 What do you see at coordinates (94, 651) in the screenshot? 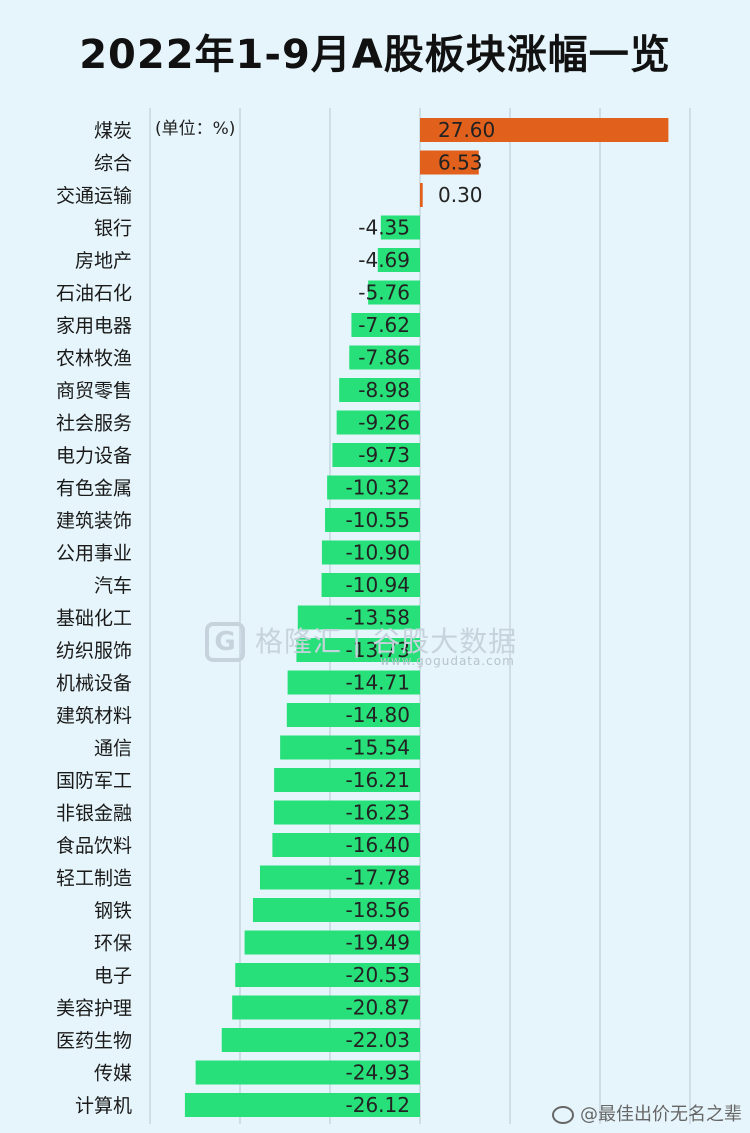
I see `category-label: 纺织服饰` at bounding box center [94, 651].